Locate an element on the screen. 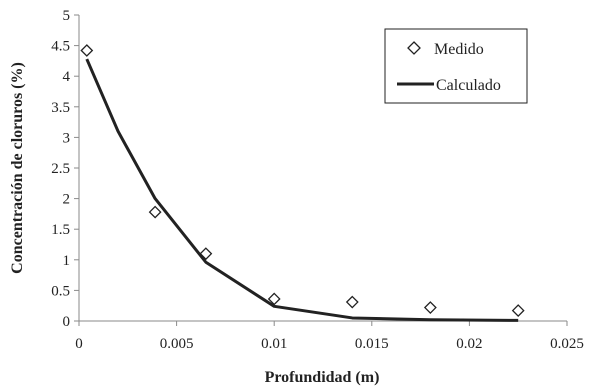  legend-label-calculado: Calculado is located at coordinates (468, 85).